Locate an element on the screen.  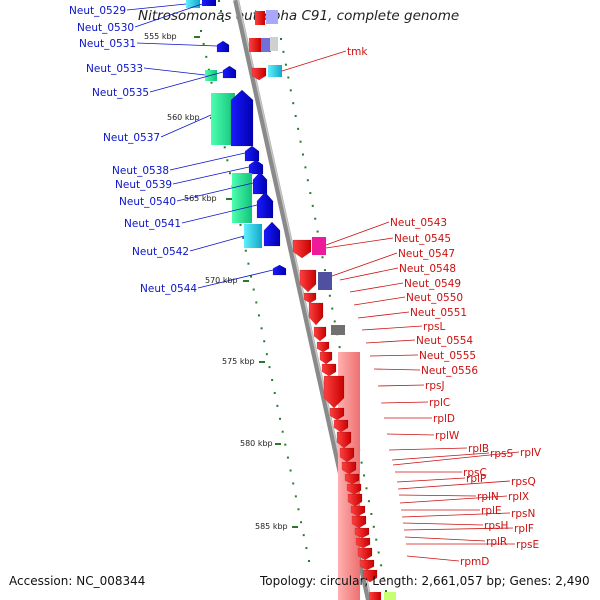
gene-neut-0542-cyan is located at coordinates (253, 236).